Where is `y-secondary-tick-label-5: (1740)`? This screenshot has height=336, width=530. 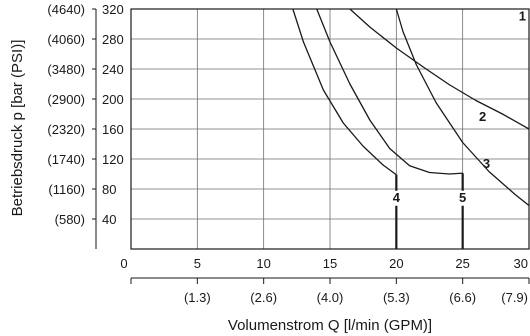 y-secondary-tick-label-5: (1740) is located at coordinates (66, 159).